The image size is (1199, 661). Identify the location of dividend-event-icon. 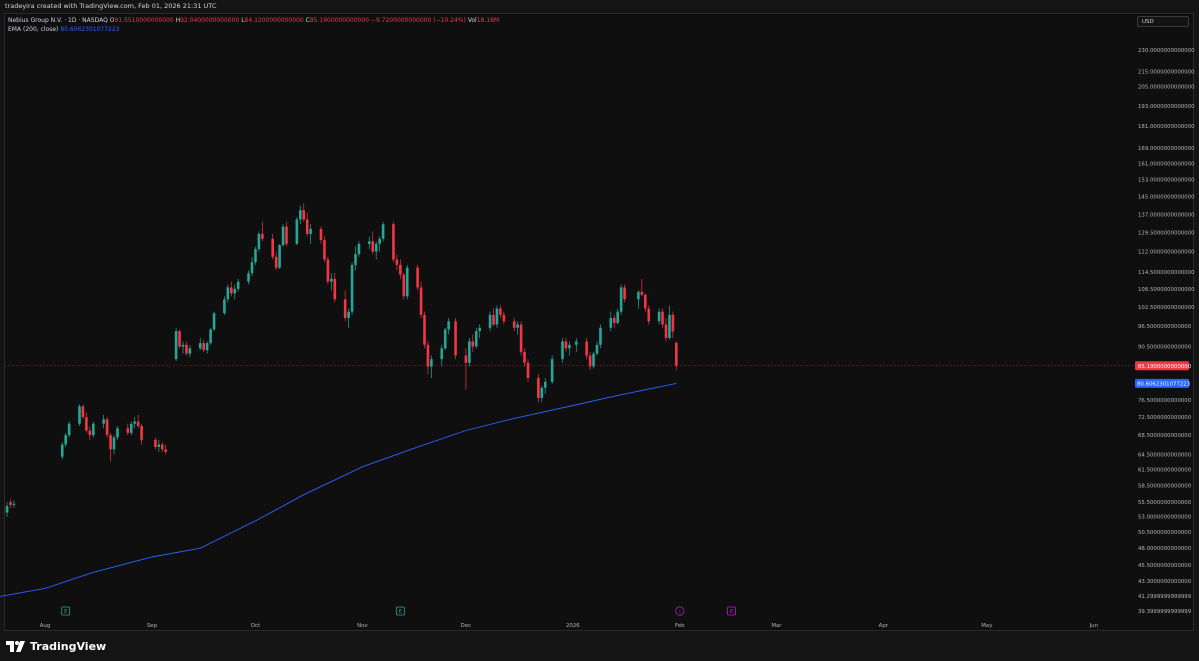
(680, 611).